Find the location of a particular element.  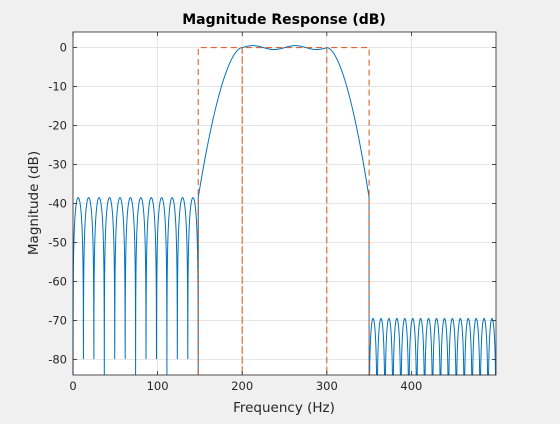

x-tick-label: 200 is located at coordinates (242, 386).